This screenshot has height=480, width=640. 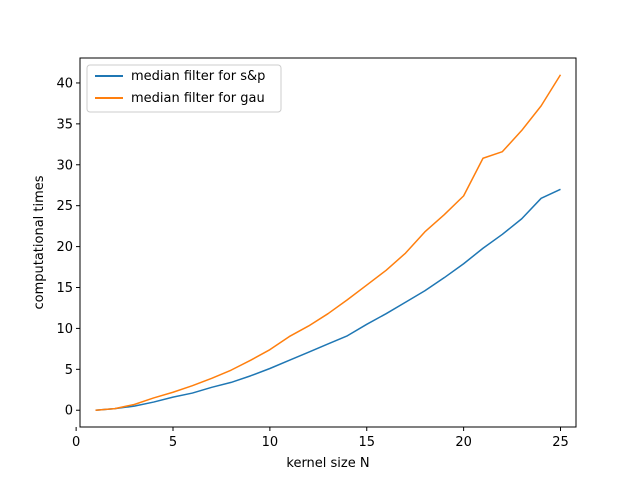 What do you see at coordinates (64, 83) in the screenshot?
I see `y-tick-label: 40` at bounding box center [64, 83].